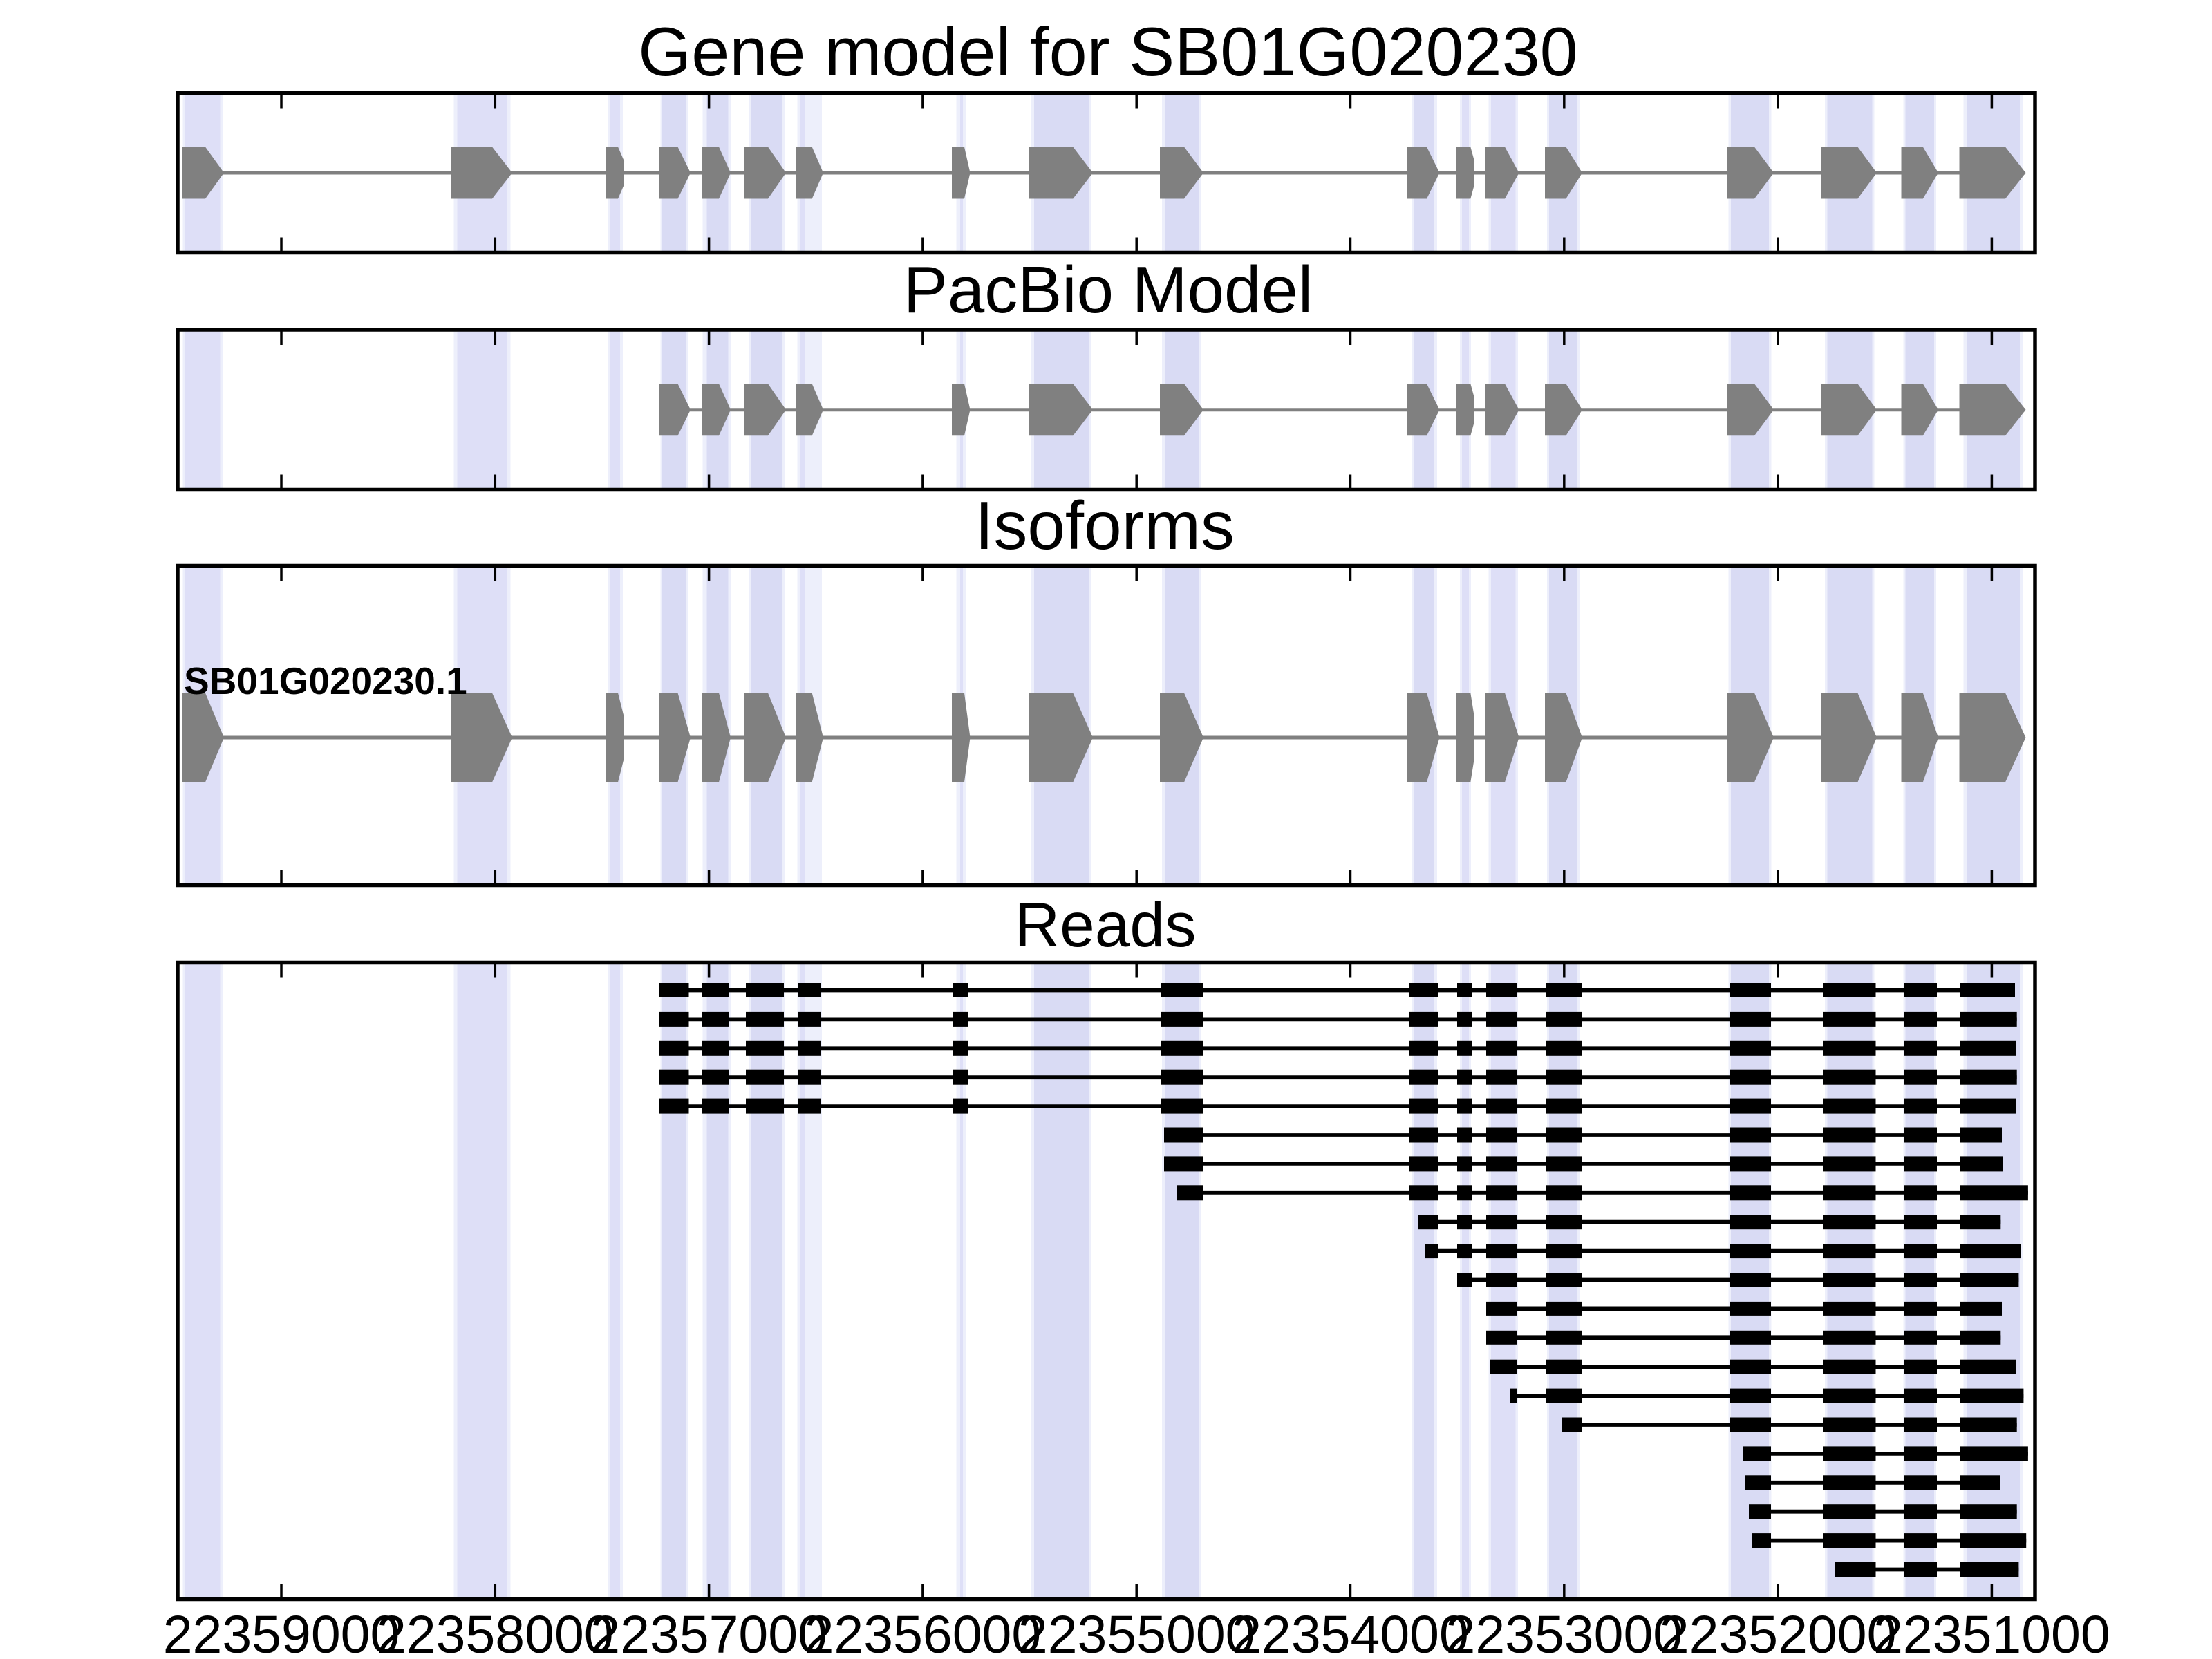  What do you see at coordinates (1105, 525) in the screenshot?
I see `svg-text: Isoforms` at bounding box center [1105, 525].